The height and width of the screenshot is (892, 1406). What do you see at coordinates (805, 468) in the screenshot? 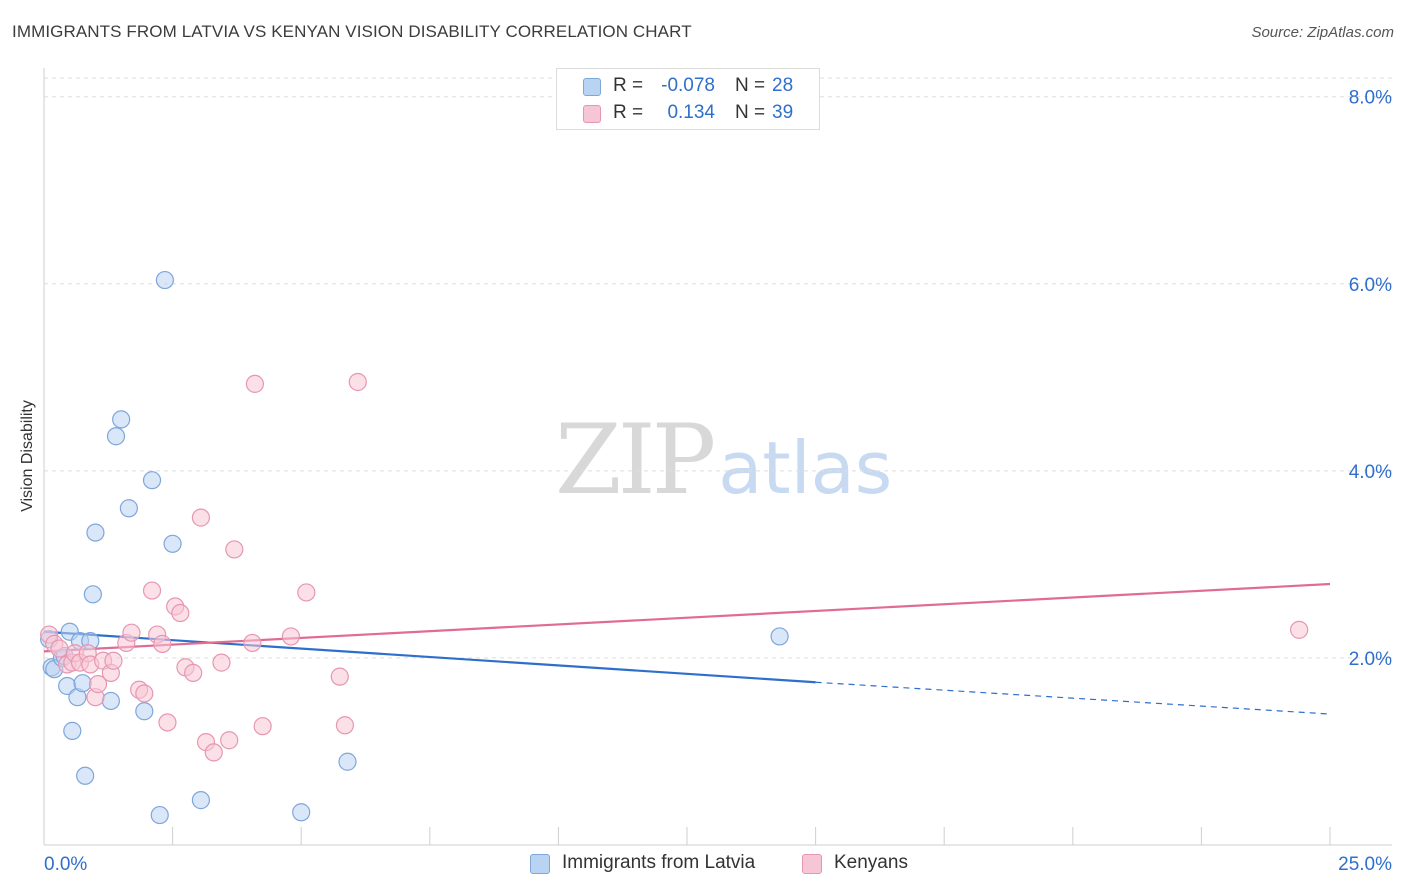
I see `watermark-atlas: atlas` at bounding box center [805, 468].